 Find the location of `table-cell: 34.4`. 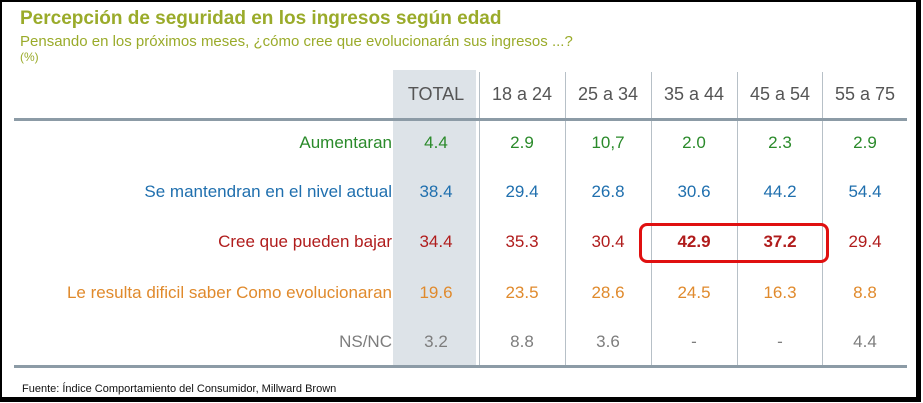

table-cell: 34.4 is located at coordinates (436, 241).